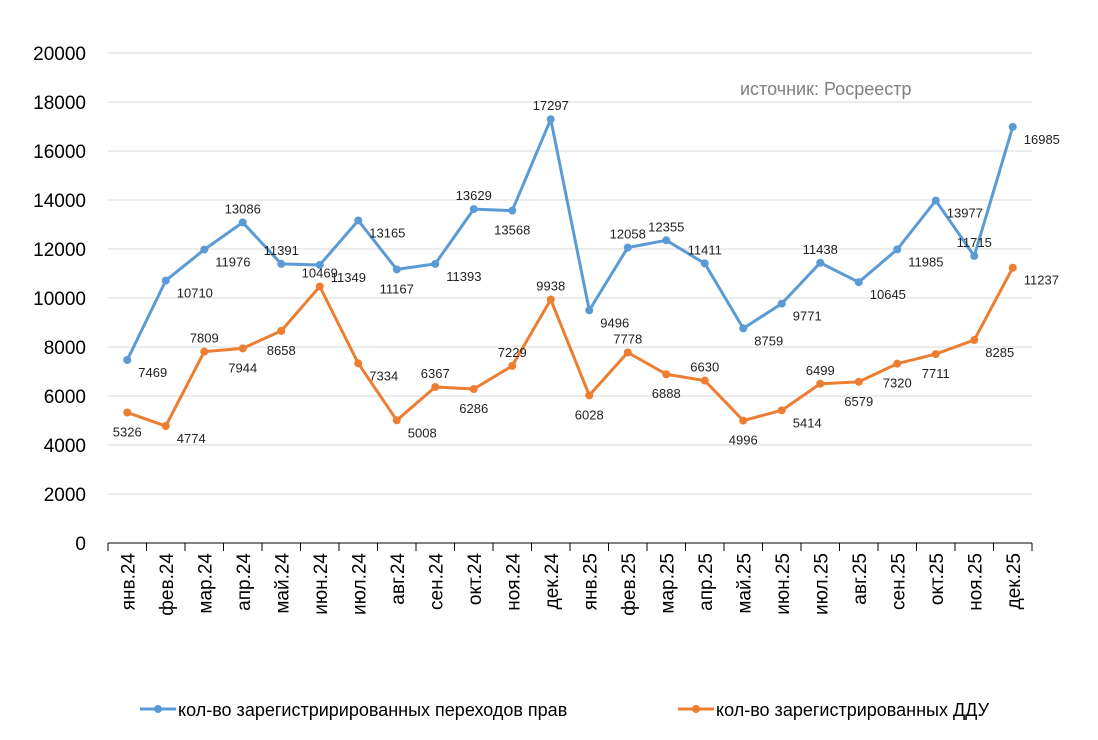 The image size is (1098, 740). What do you see at coordinates (768, 340) in the screenshot?
I see `data-label: 8759` at bounding box center [768, 340].